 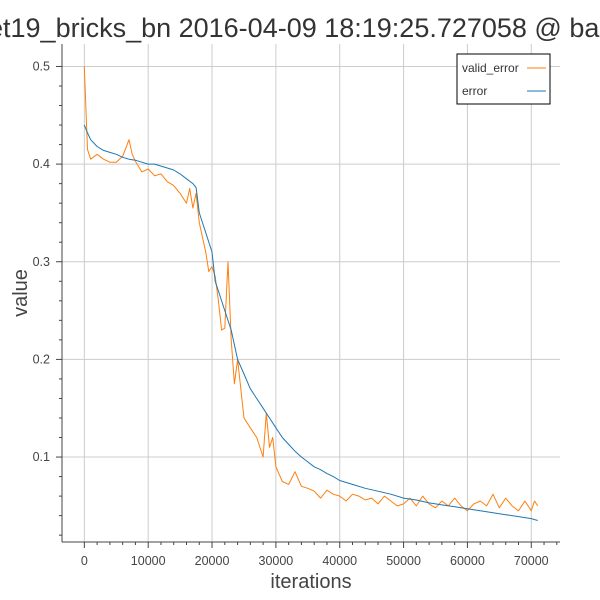 I want to click on x-tick-label: 30000, so click(x=276, y=561).